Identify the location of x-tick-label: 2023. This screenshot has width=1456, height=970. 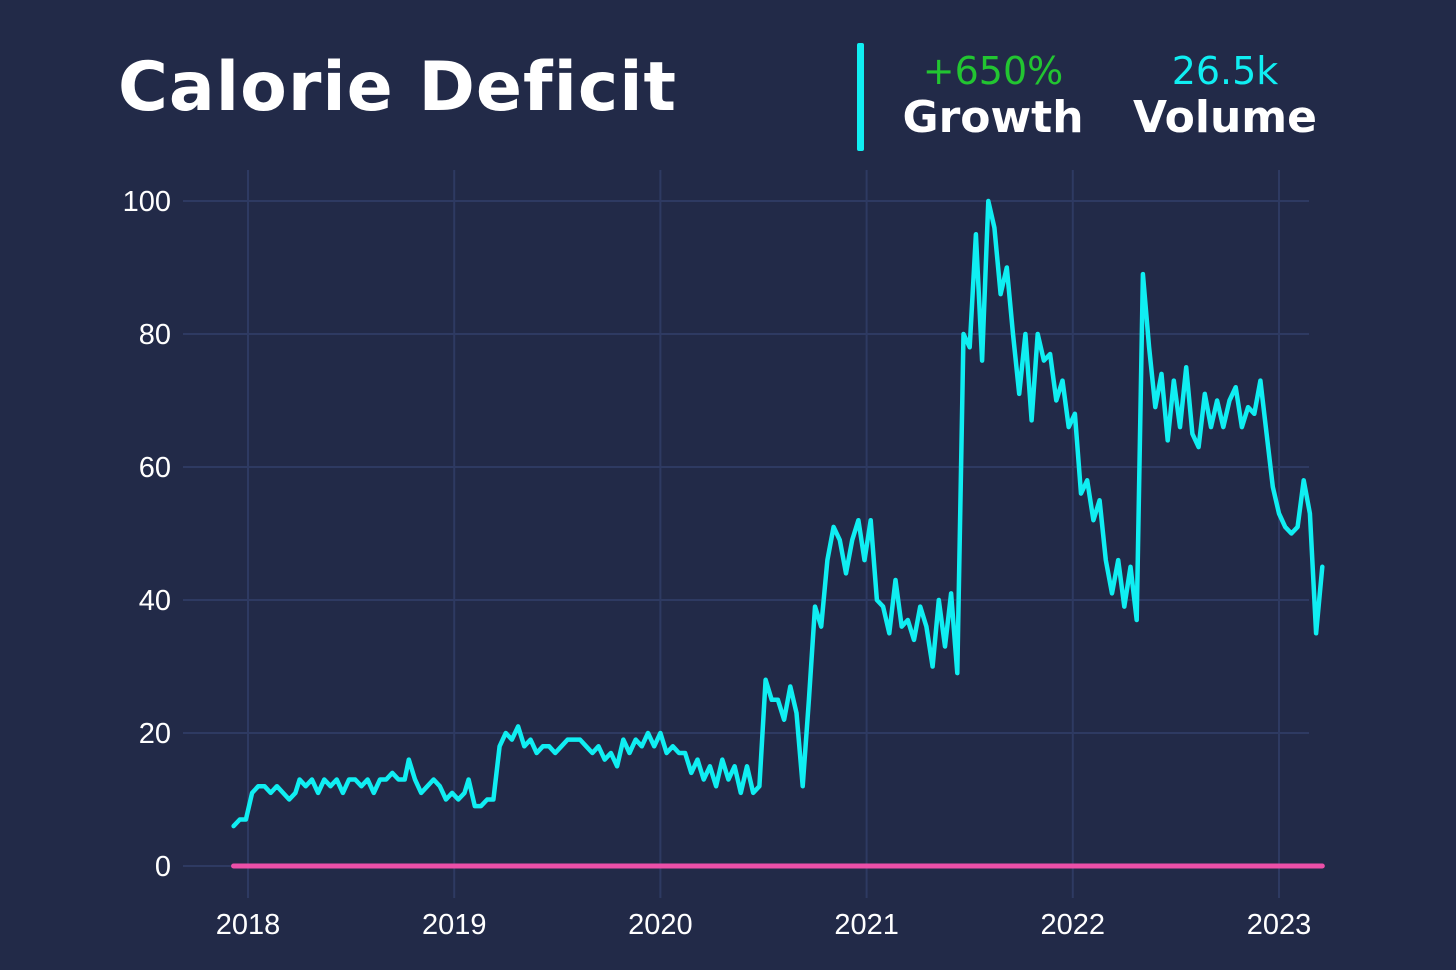
(1279, 925).